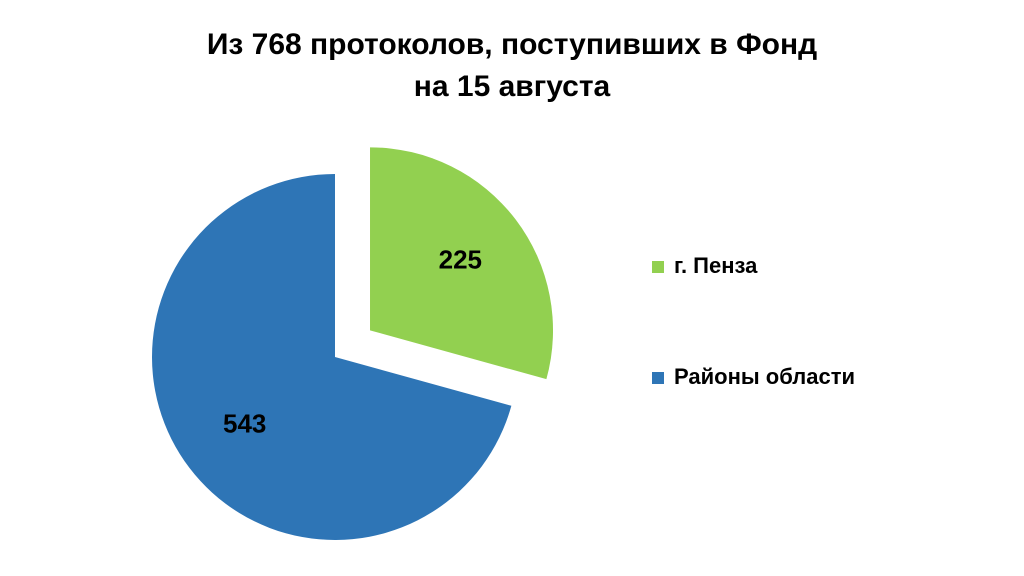 Image resolution: width=1024 pixels, height=576 pixels. I want to click on pie-slice, so click(462, 263).